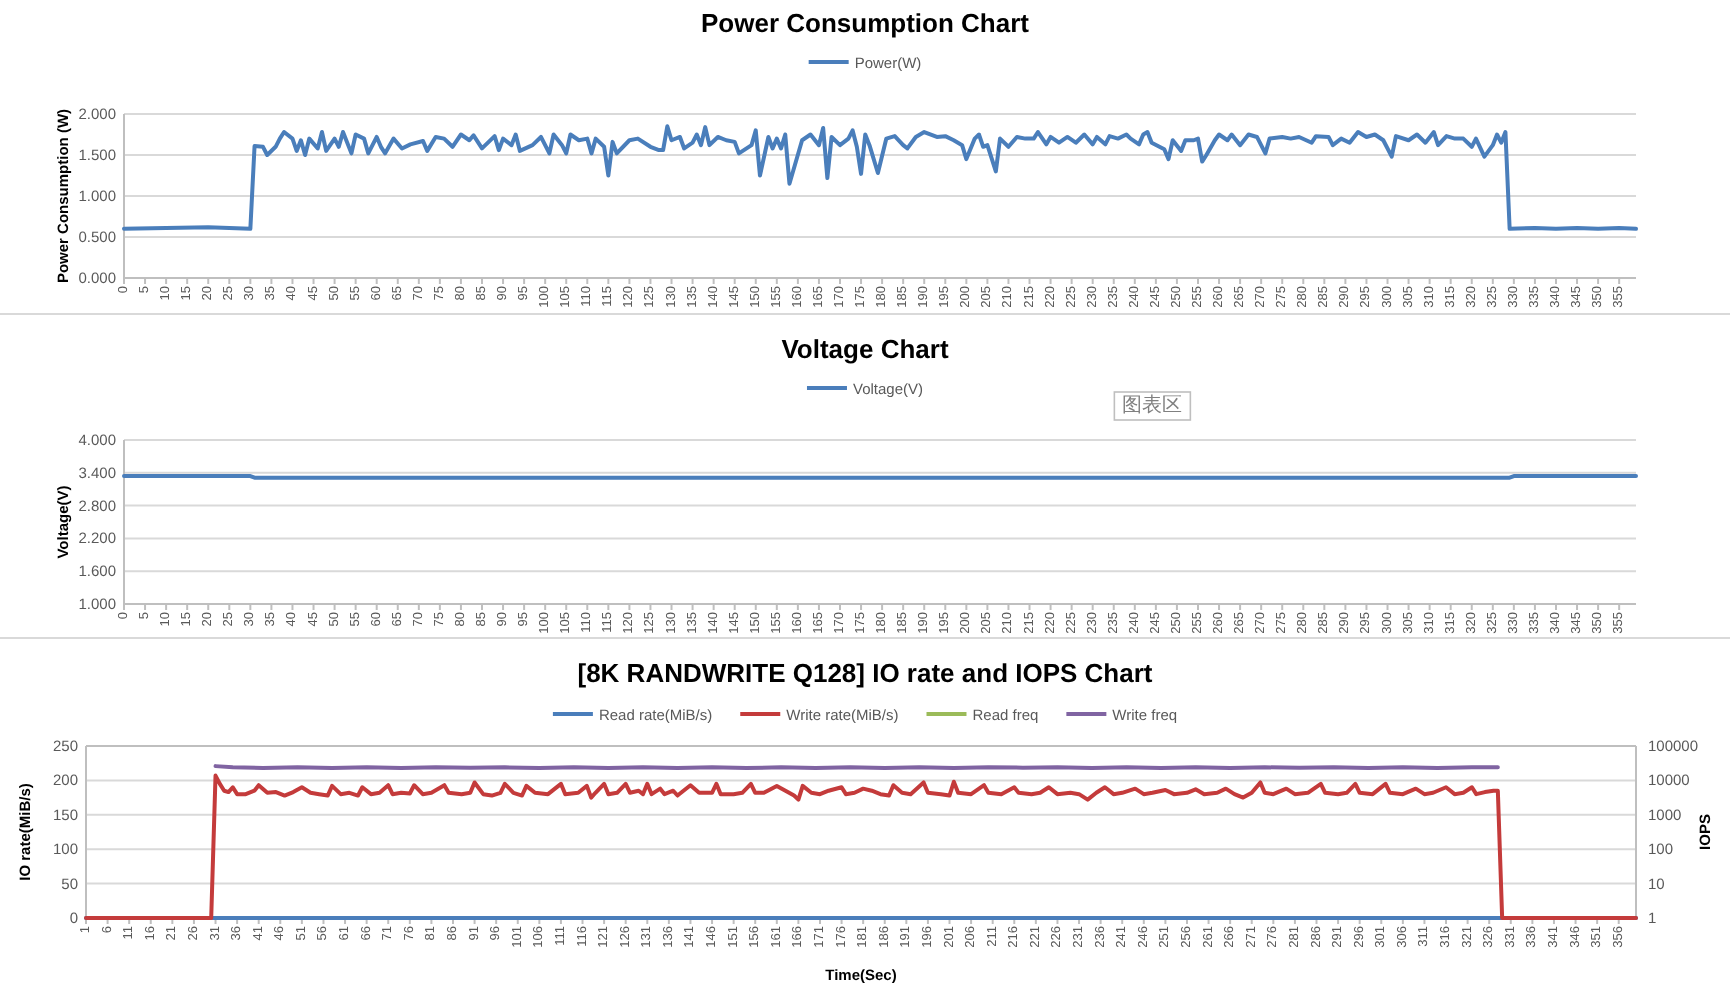  Describe the element at coordinates (865, 349) in the screenshot. I see `chart-title: Voltage Chart` at that location.